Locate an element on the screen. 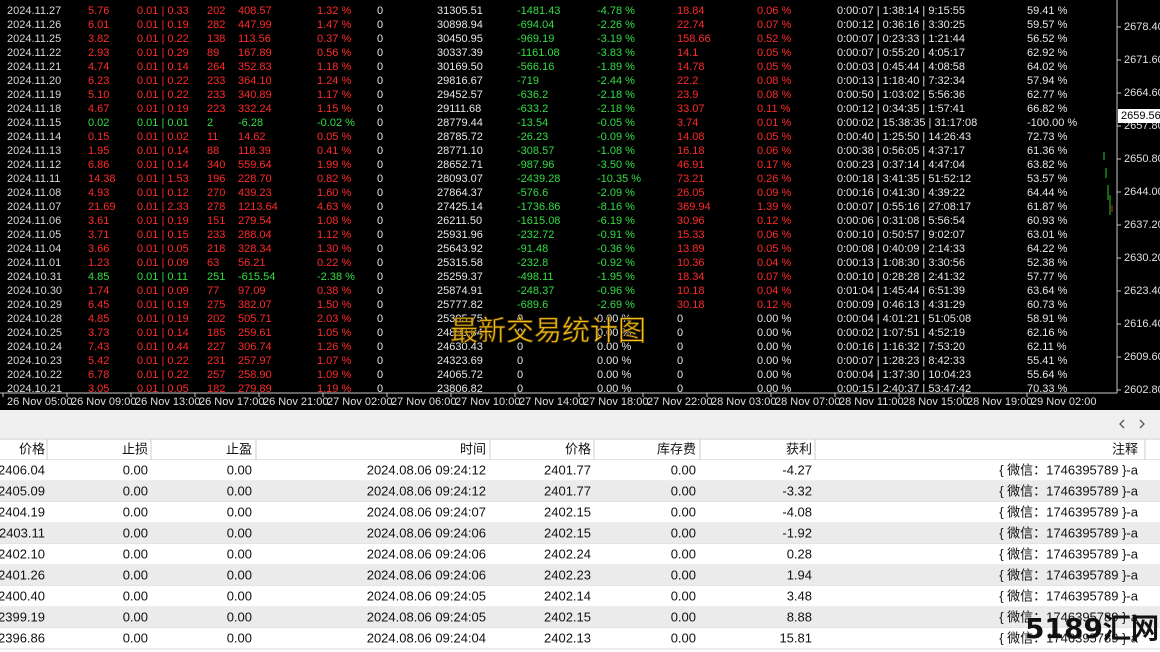 This screenshot has width=1160, height=652. stat-cell: 0.56 % is located at coordinates (334, 53).